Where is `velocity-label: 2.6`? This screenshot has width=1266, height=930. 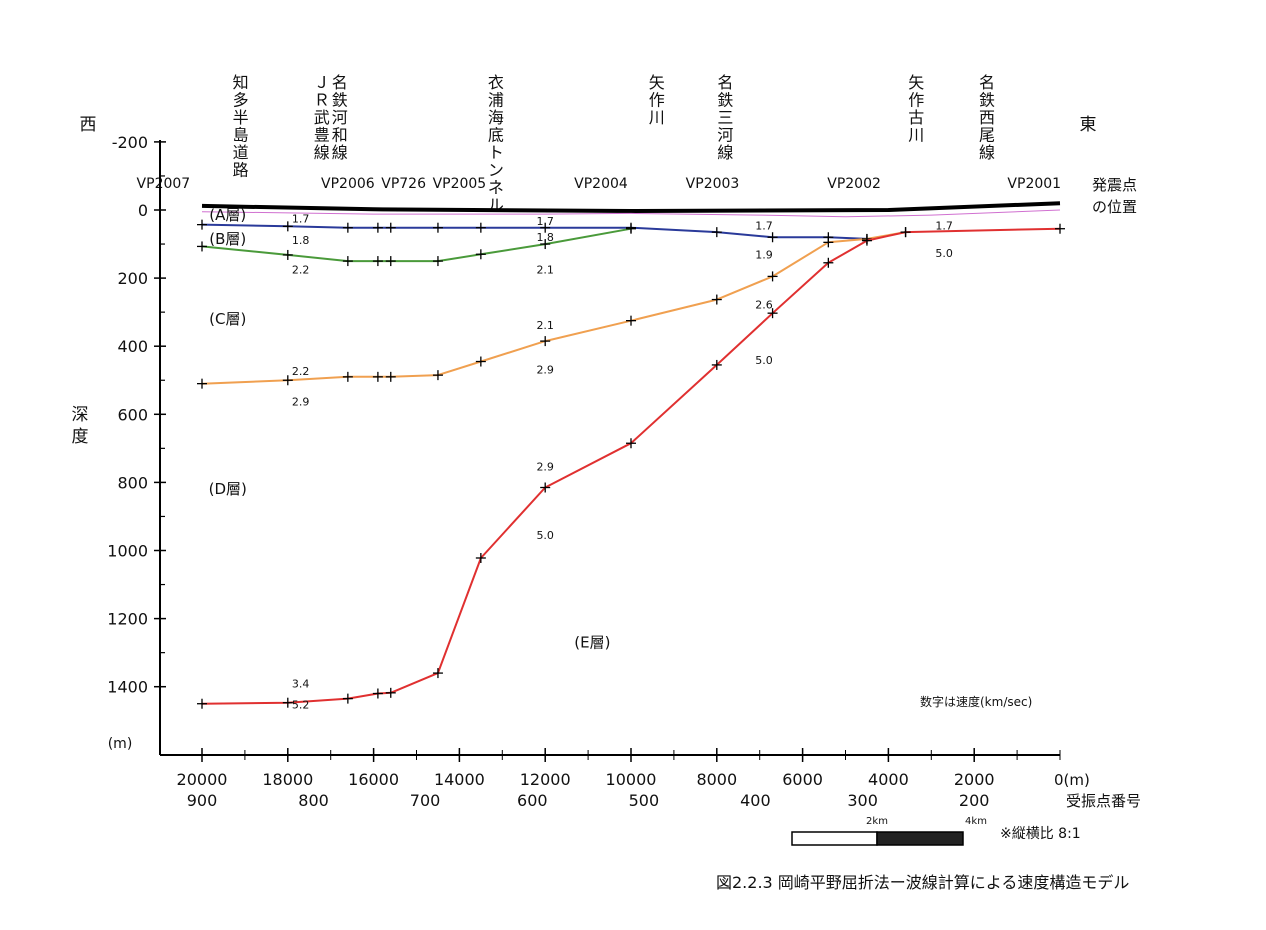 velocity-label: 2.6 is located at coordinates (764, 305).